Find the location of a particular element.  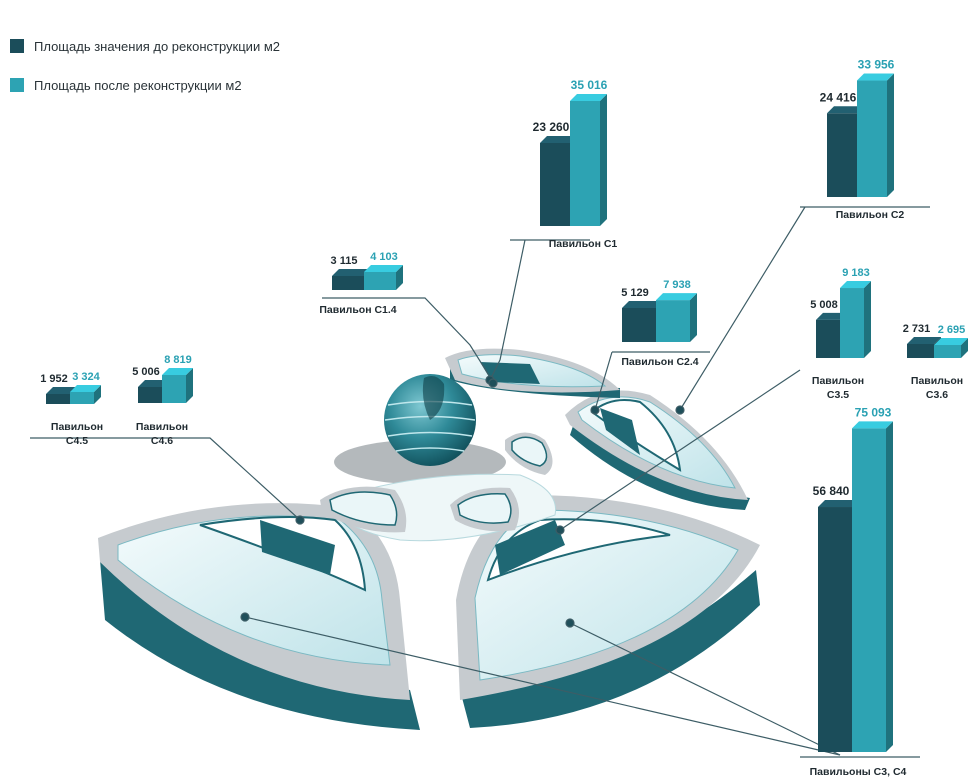

value-label-before-3: 3 115 is located at coordinates (344, 261).